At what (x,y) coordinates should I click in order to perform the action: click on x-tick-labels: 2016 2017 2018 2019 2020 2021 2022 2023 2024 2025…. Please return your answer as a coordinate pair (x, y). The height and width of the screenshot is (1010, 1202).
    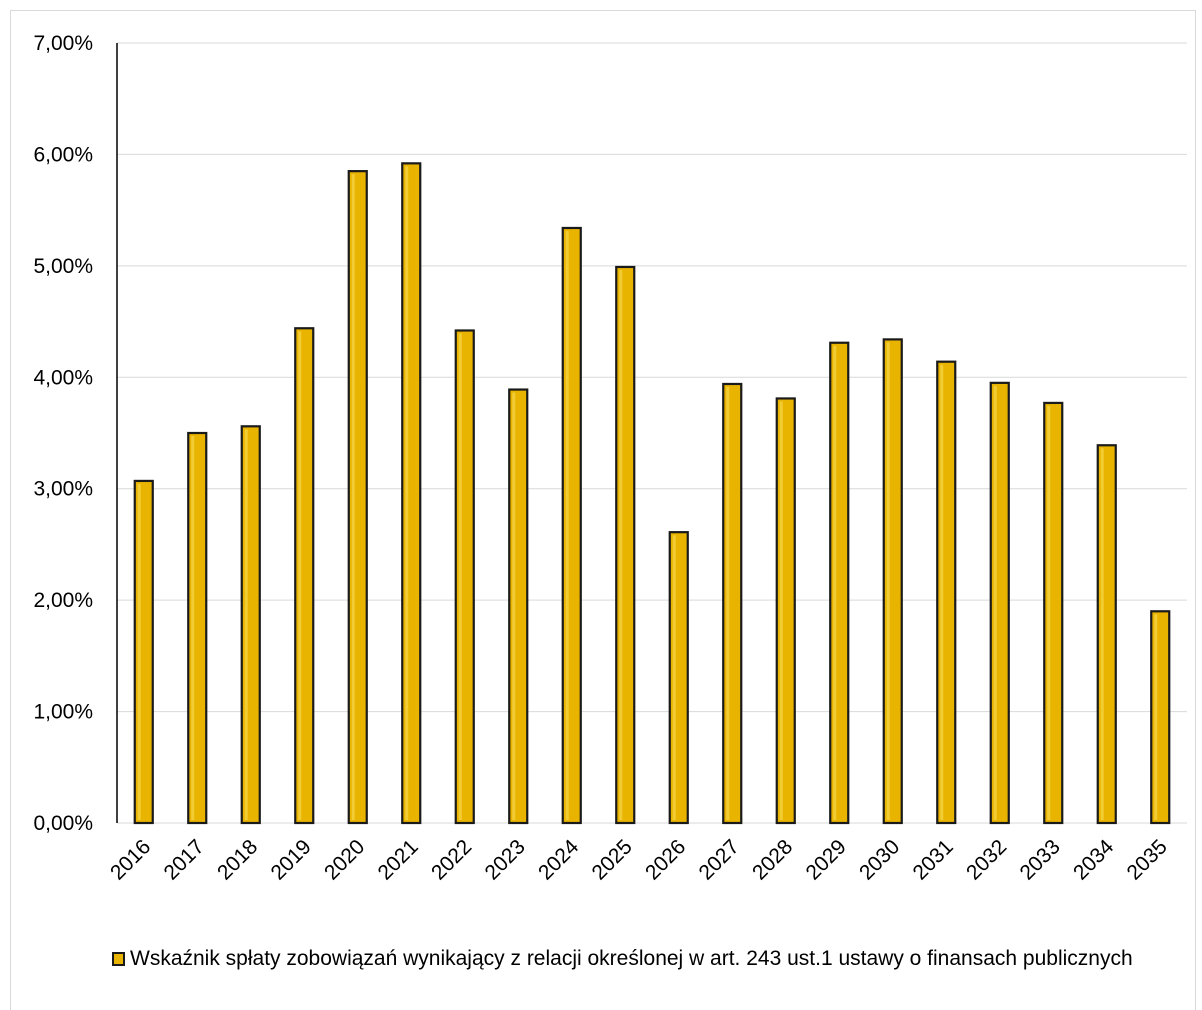
    Looking at the image, I should click on (639, 860).